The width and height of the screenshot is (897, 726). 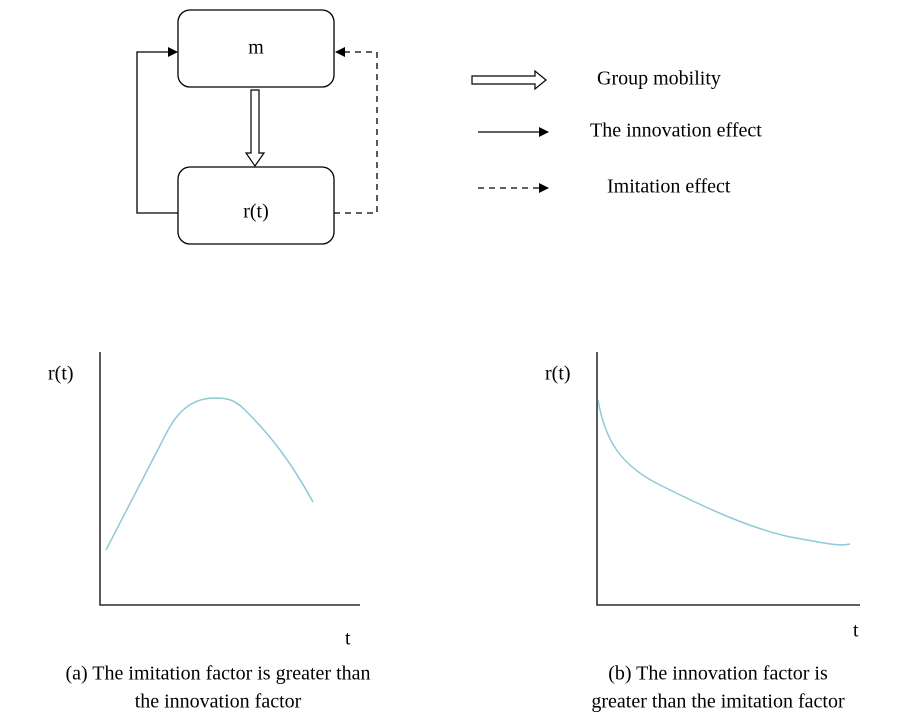 What do you see at coordinates (509, 80) in the screenshot?
I see `legend-hollow-arrow` at bounding box center [509, 80].